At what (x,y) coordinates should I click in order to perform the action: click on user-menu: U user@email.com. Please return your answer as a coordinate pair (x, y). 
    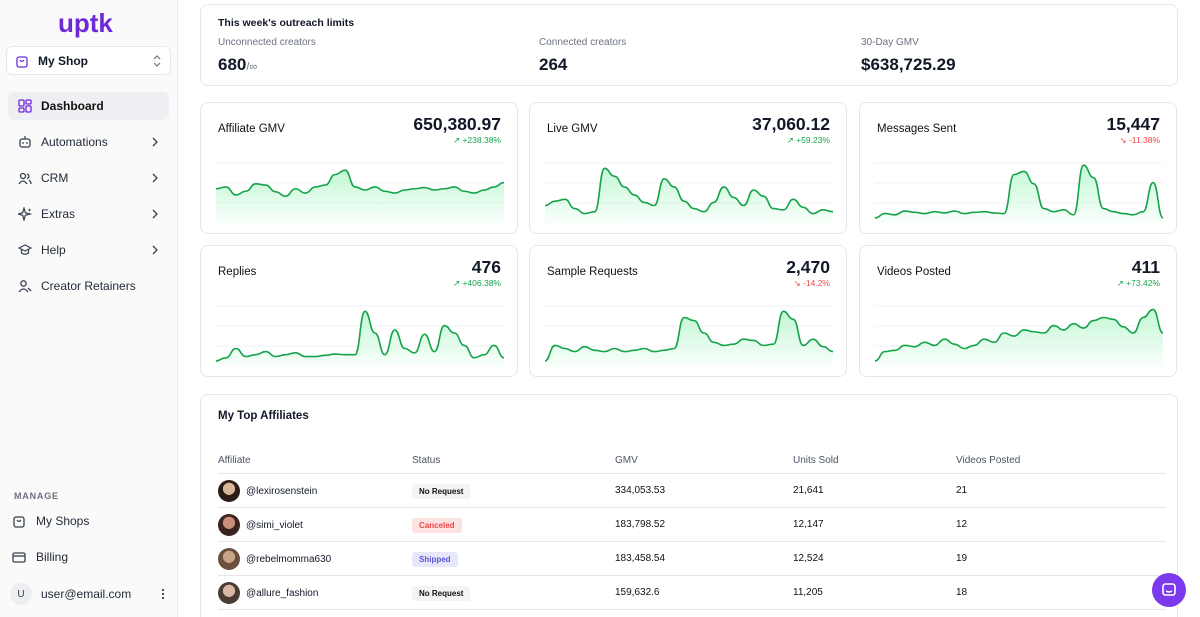
    Looking at the image, I should click on (90, 594).